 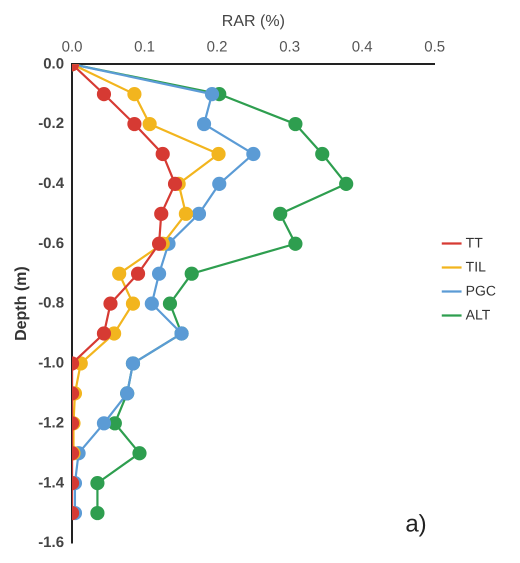 I want to click on x-tick-label: 0.2, so click(x=217, y=47).